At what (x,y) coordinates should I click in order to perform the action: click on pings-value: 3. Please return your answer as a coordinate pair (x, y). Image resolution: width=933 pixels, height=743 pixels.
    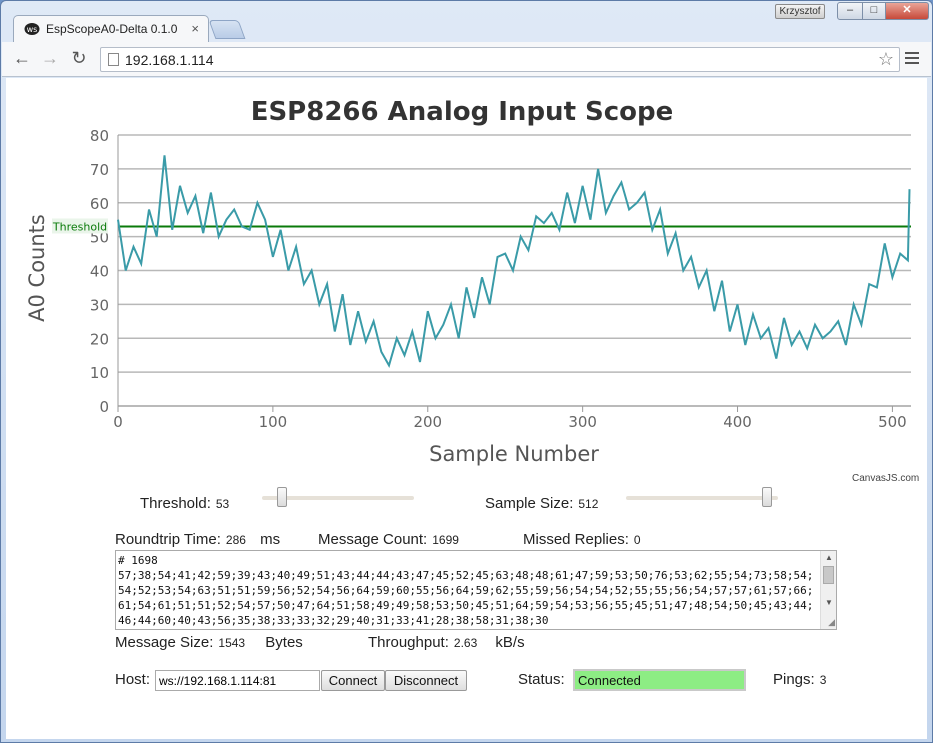
    Looking at the image, I should click on (823, 680).